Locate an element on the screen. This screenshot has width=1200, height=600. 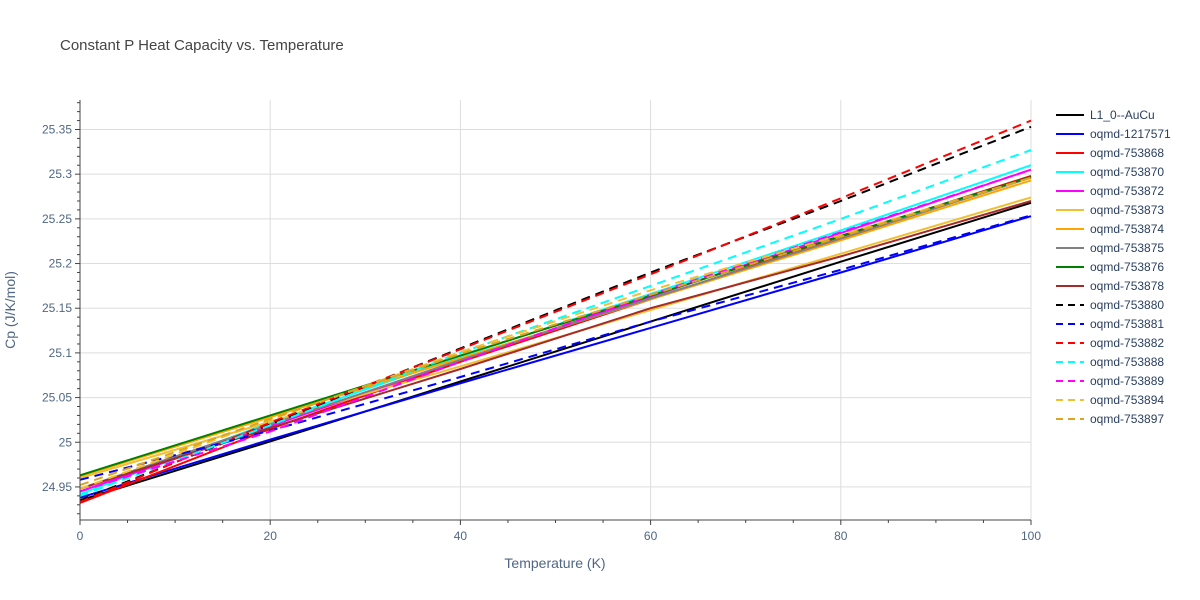
x-axis-title: Temperature (K) is located at coordinates (554, 563).